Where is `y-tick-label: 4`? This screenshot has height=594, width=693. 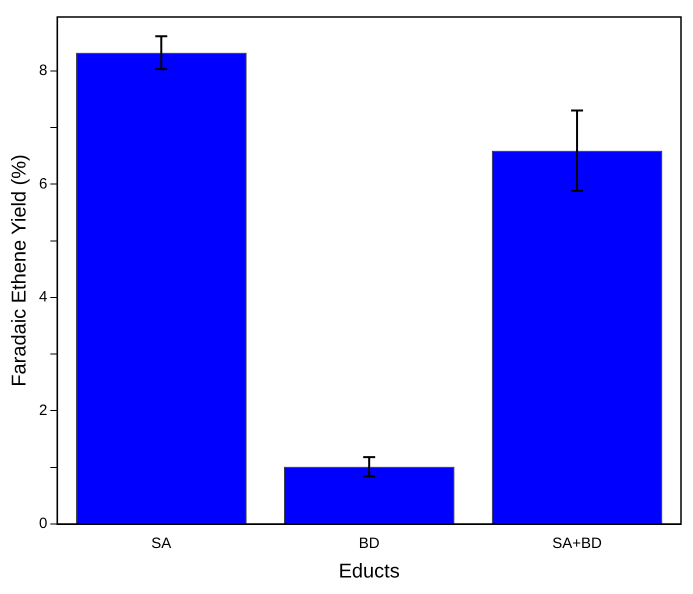 y-tick-label: 4 is located at coordinates (43, 297).